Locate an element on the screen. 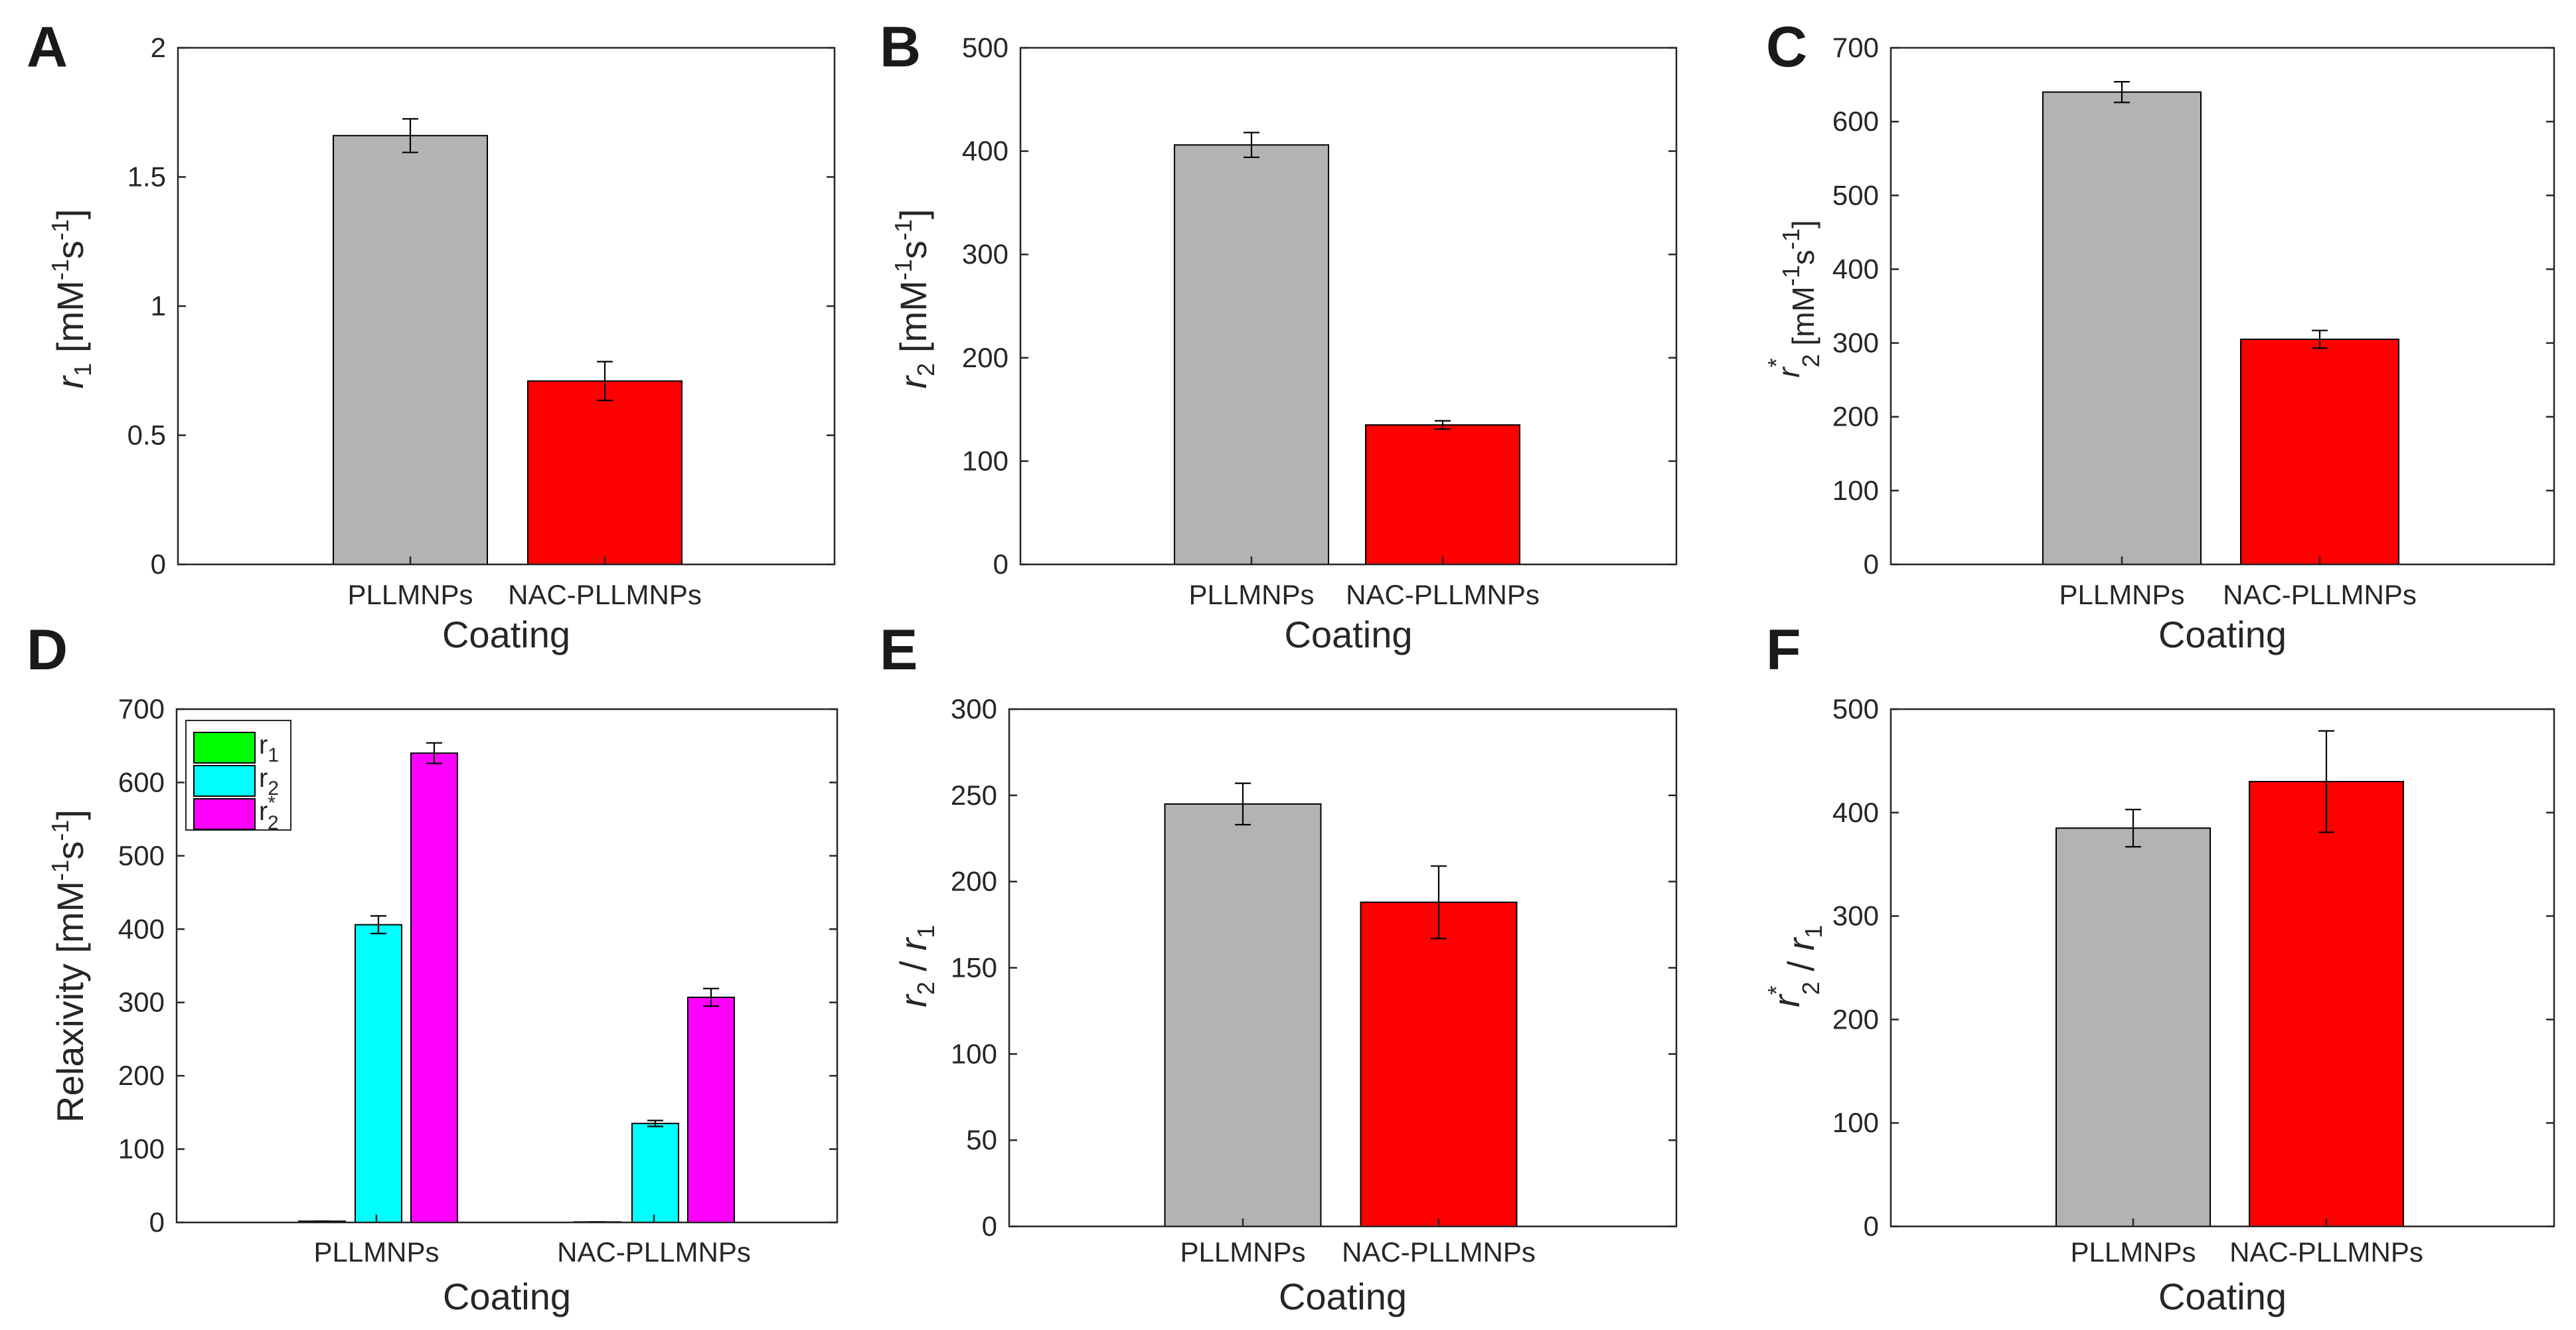 This screenshot has width=2576, height=1330. y-tick-label: 500 is located at coordinates (985, 47).